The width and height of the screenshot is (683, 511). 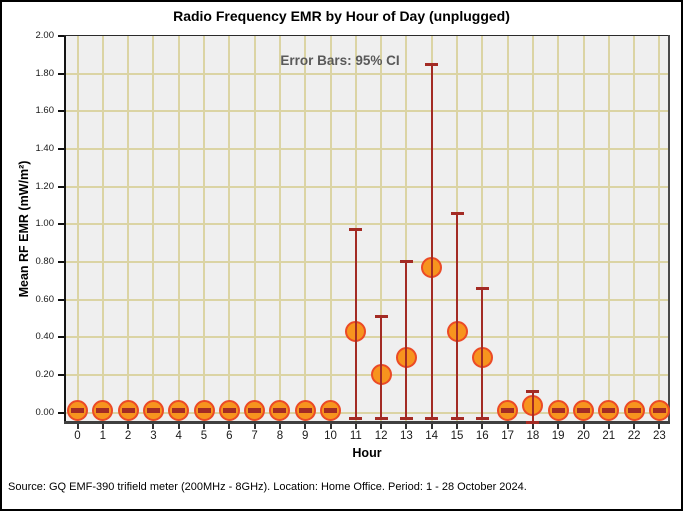 What do you see at coordinates (482, 436) in the screenshot?
I see `x-tick-label: 16` at bounding box center [482, 436].